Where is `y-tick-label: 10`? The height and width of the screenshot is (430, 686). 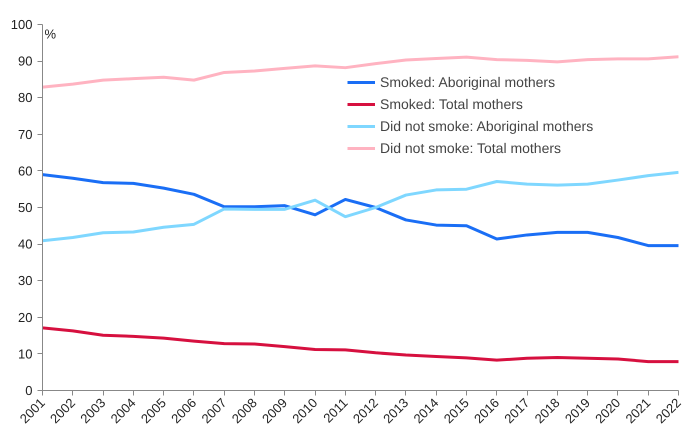 y-tick-label: 10 is located at coordinates (25, 354).